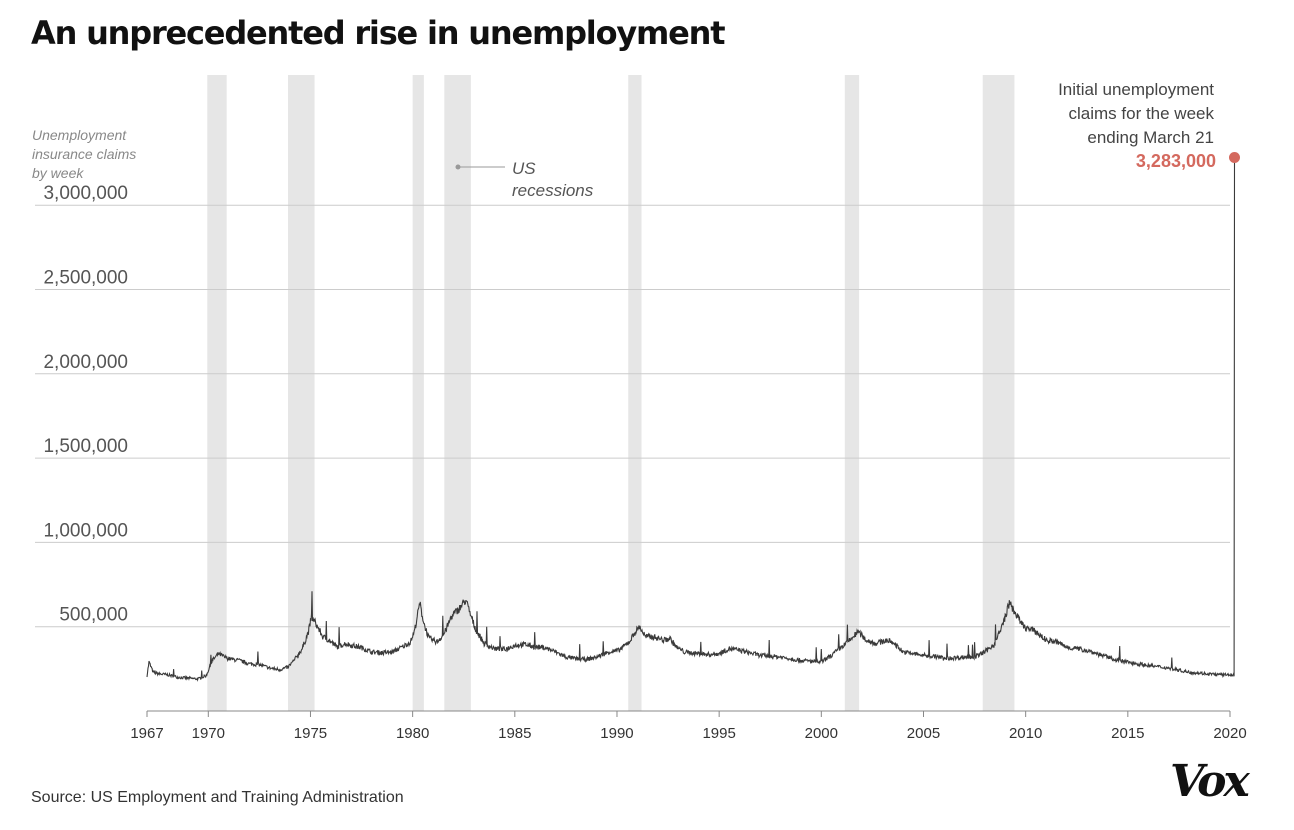 The height and width of the screenshot is (830, 1294). Describe the element at coordinates (412, 733) in the screenshot. I see `x-tick-label: 1980` at that location.